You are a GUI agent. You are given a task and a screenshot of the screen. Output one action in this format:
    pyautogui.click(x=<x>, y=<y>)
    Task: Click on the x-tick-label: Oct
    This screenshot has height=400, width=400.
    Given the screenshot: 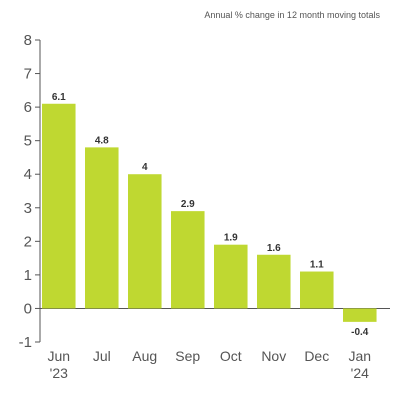 What is the action you would take?
    pyautogui.click(x=231, y=356)
    